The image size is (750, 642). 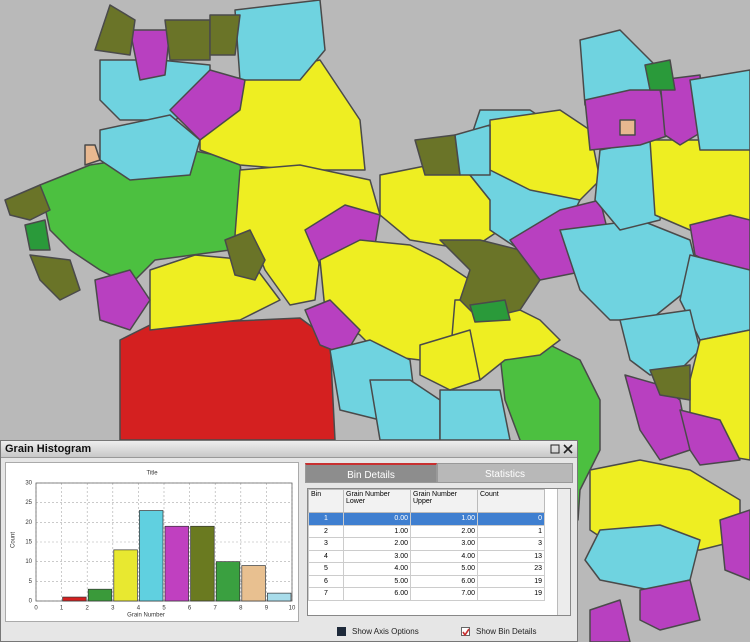 What do you see at coordinates (31, 582) in the screenshot?
I see `y-tick-label: 5` at bounding box center [31, 582].